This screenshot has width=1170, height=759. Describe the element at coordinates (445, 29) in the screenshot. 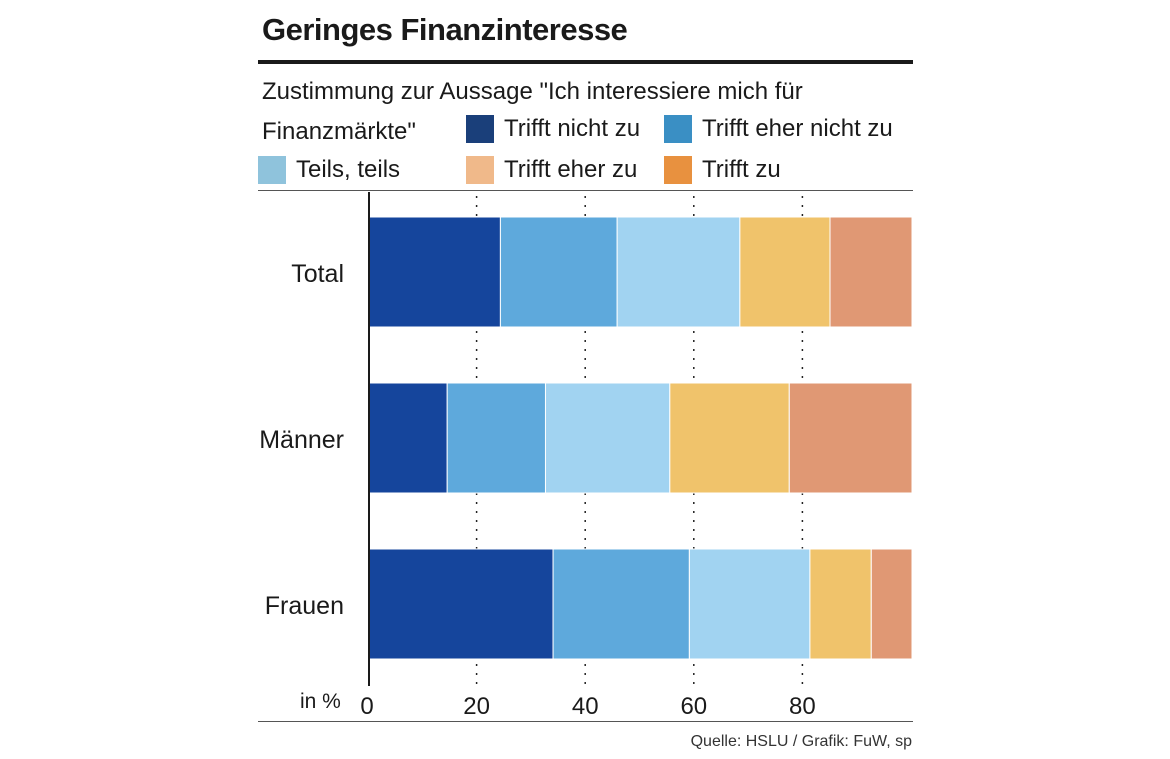

I see `chart-title: Geringes Finanzinteresse` at that location.